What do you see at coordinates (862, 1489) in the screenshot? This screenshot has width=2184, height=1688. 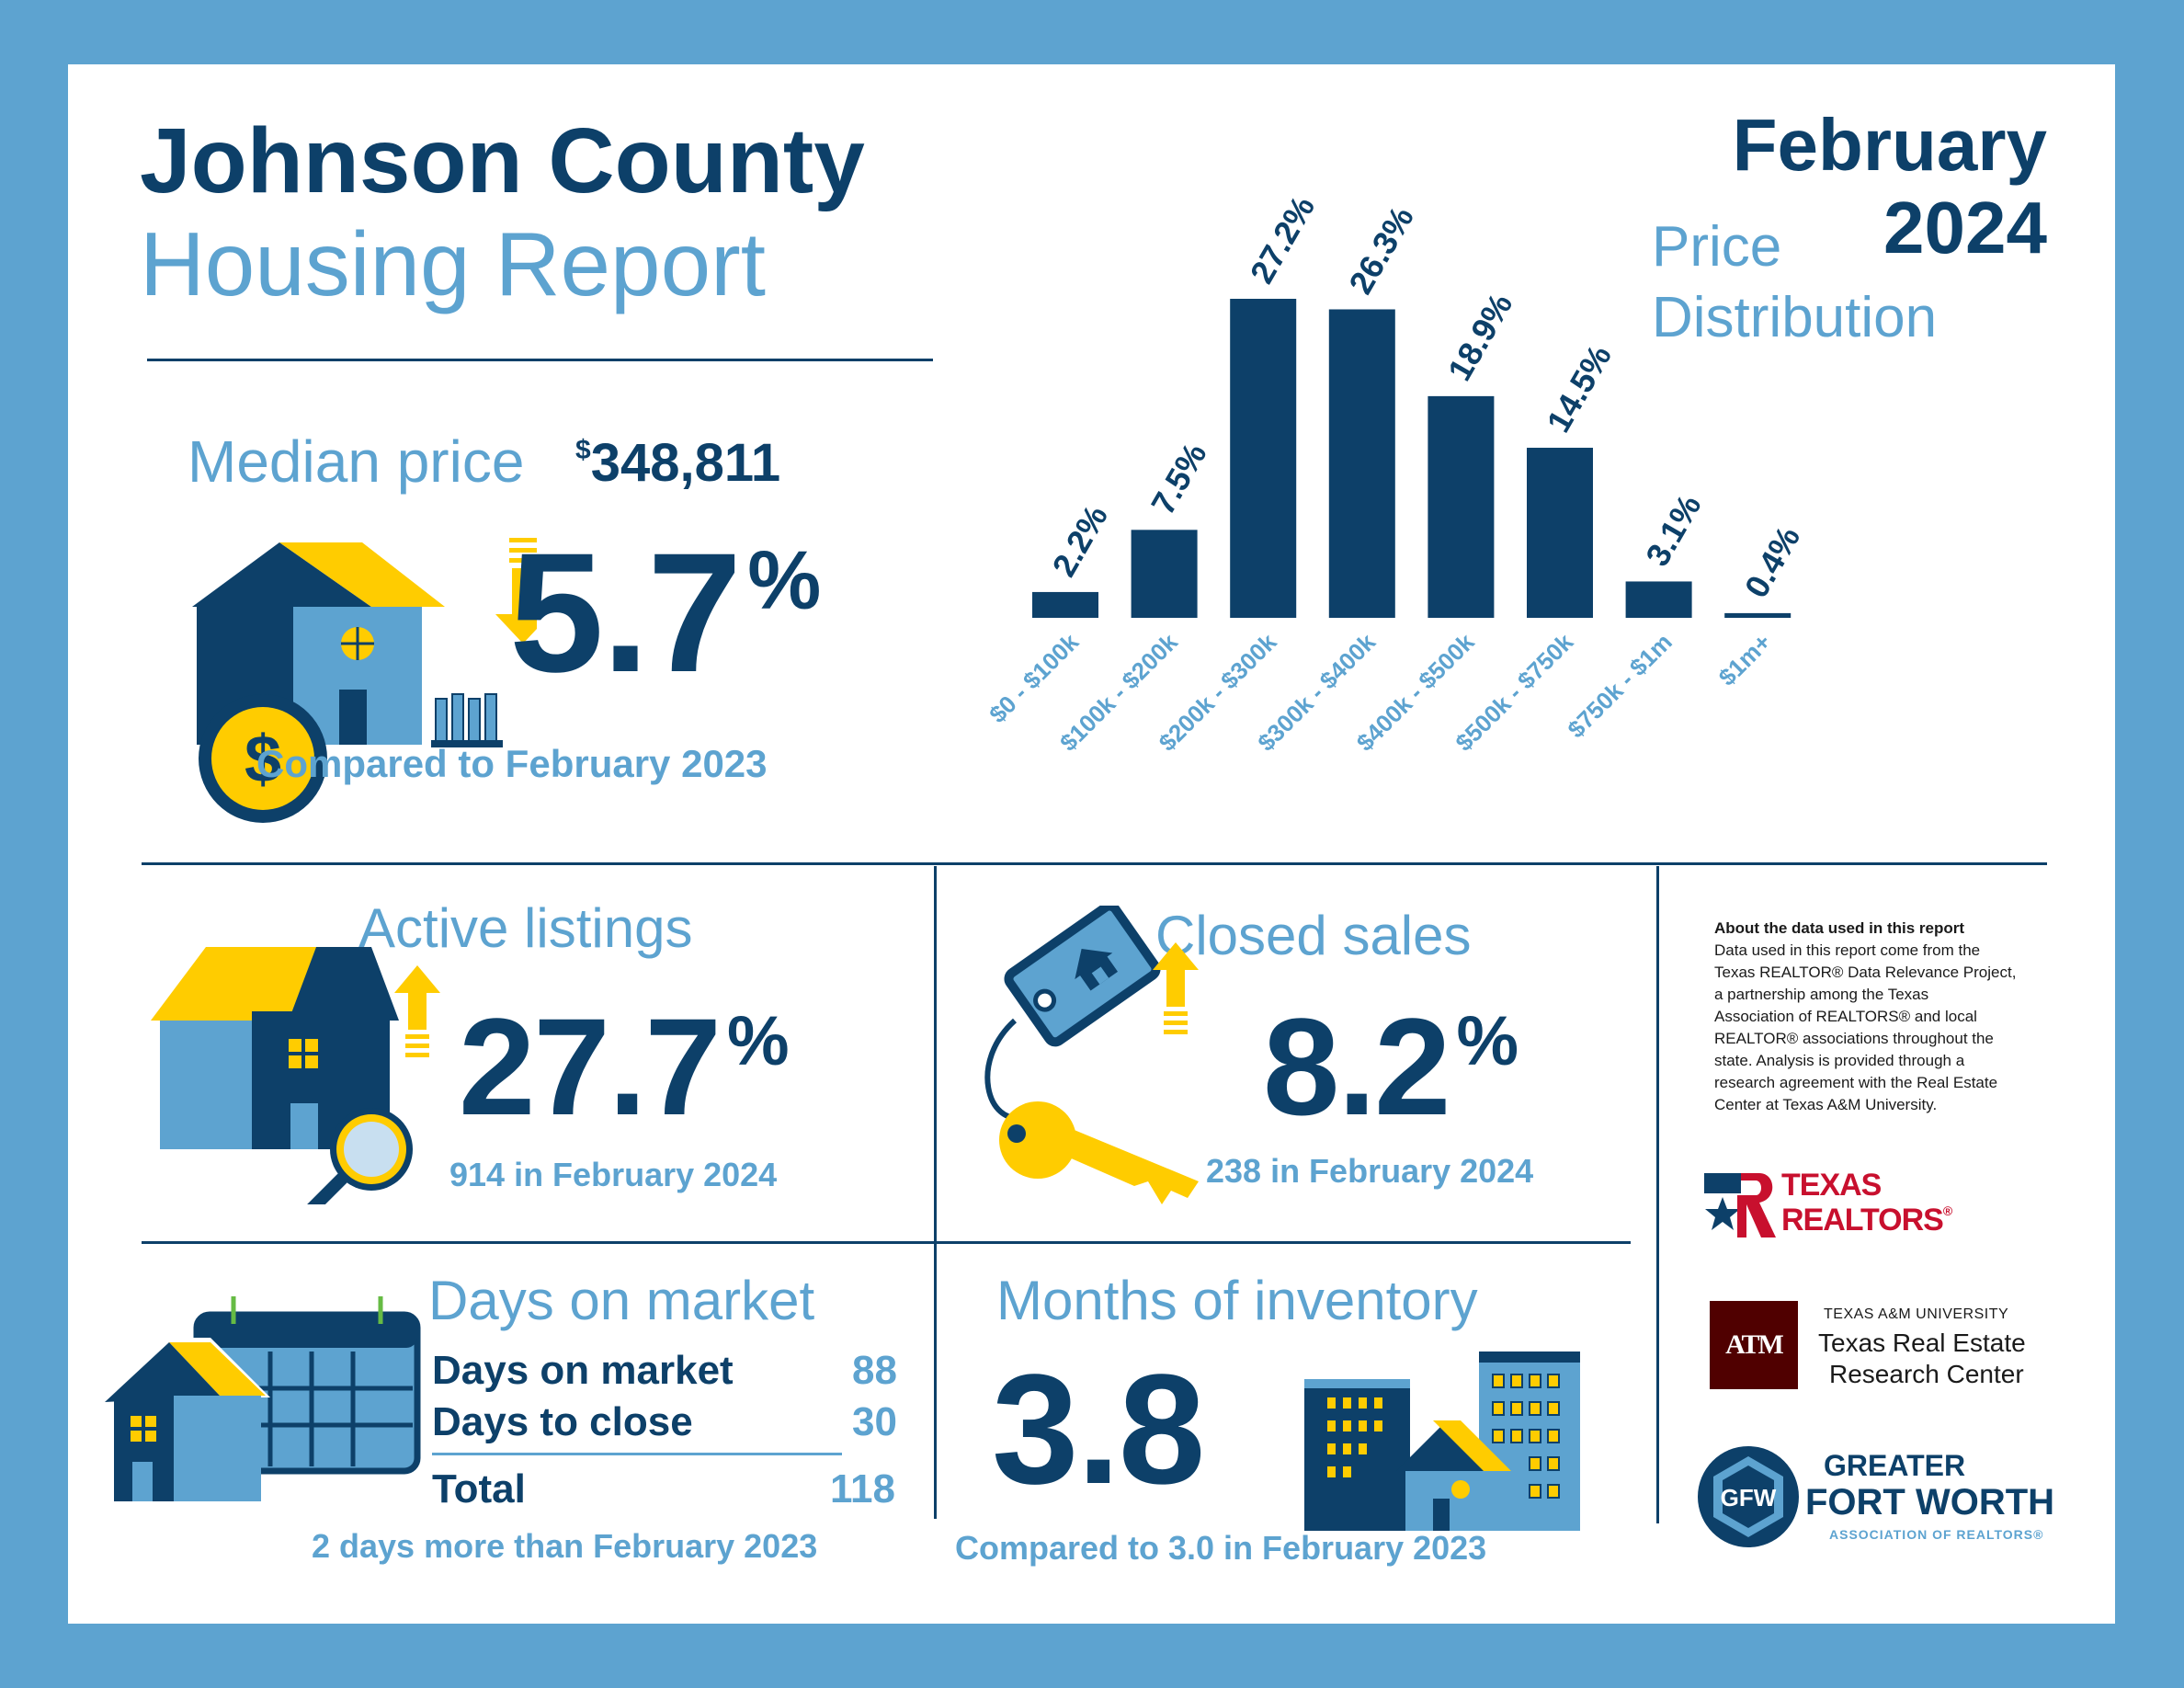 I see `dom-total-value: 118` at bounding box center [862, 1489].